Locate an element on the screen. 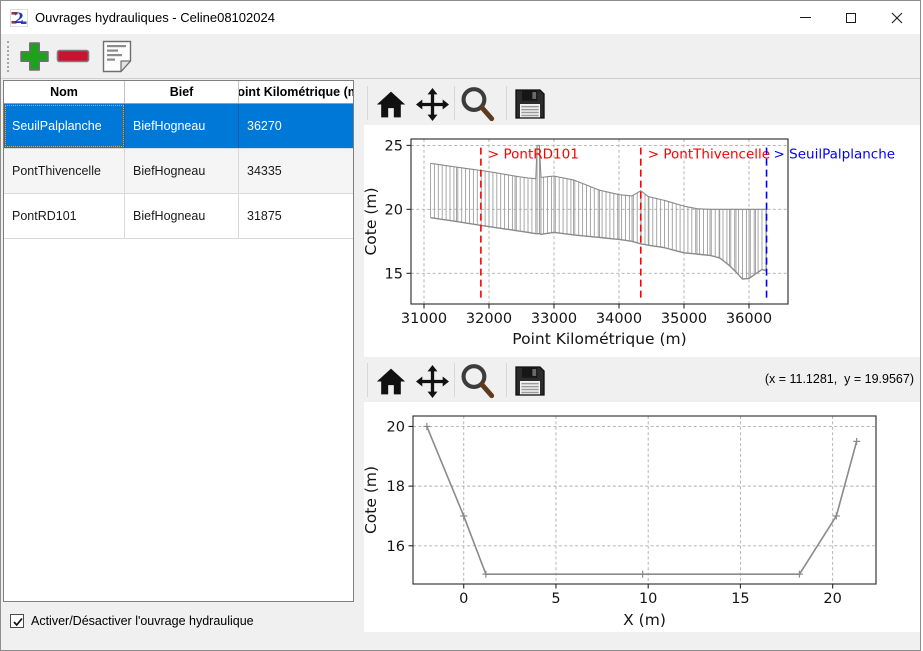 The height and width of the screenshot is (651, 923). table-row: SeuilPalplanche BiefHogneau 36270 is located at coordinates (178, 126).